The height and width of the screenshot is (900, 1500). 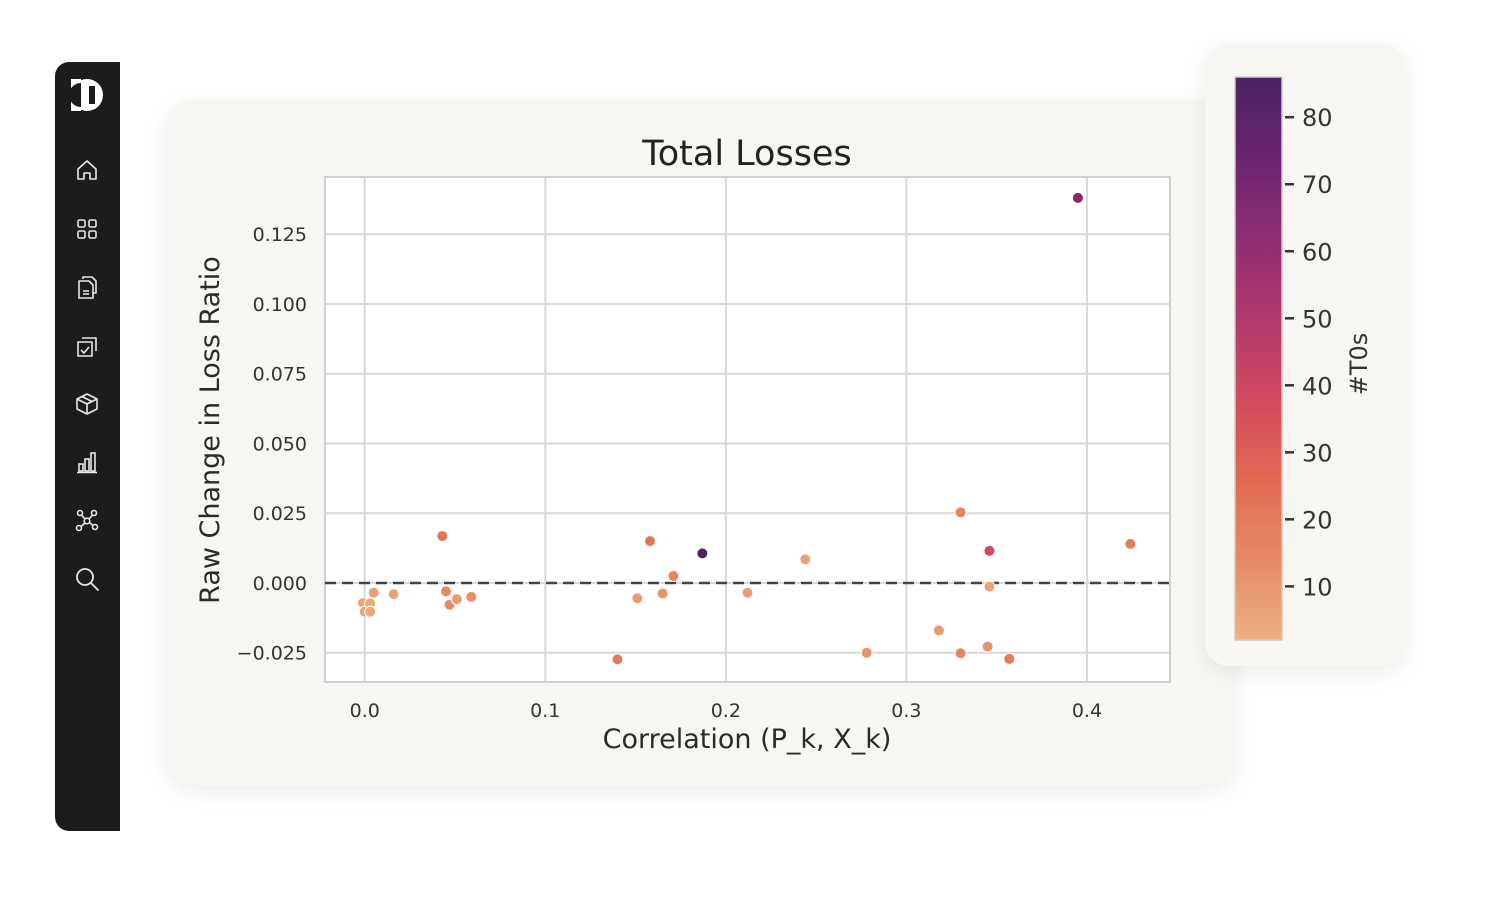 What do you see at coordinates (87, 346) in the screenshot?
I see `sidebar-item-tasks` at bounding box center [87, 346].